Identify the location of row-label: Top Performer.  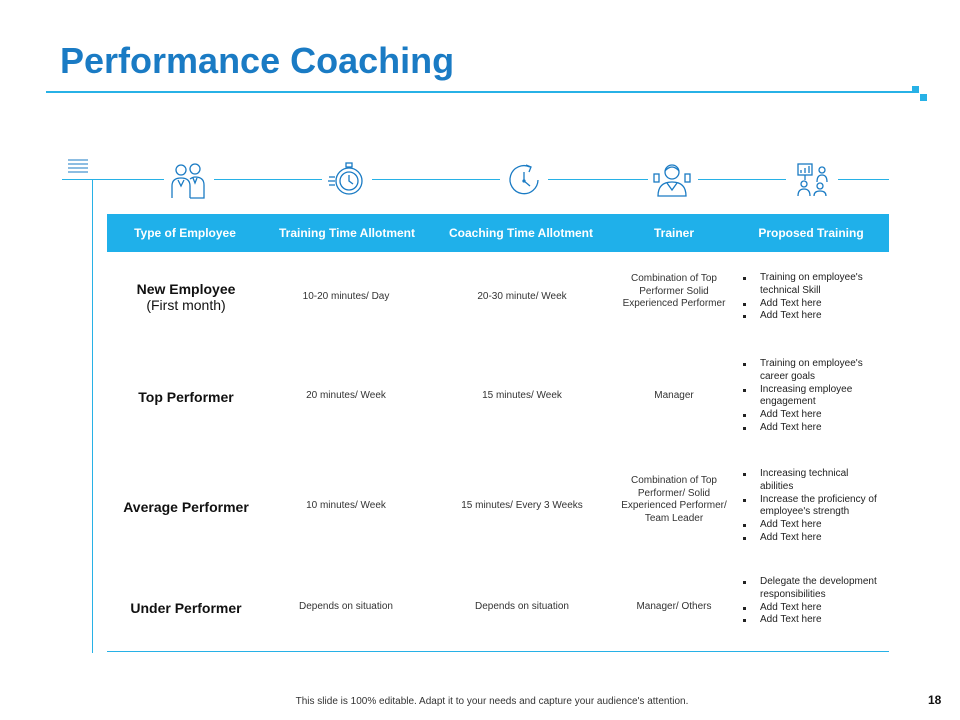
(186, 397).